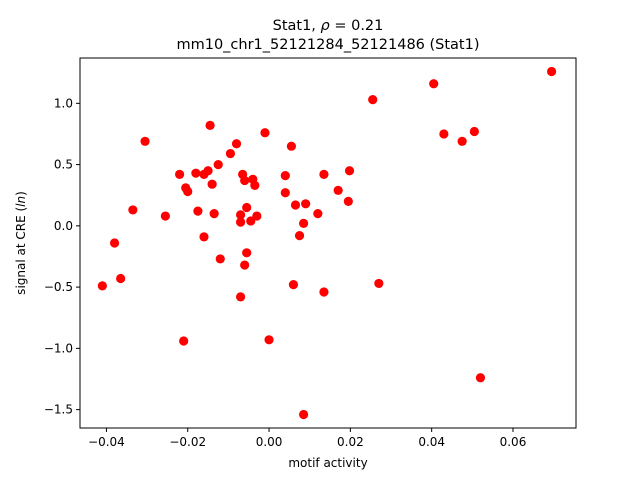 The width and height of the screenshot is (640, 480). I want to click on y-tick-label-2: −0.5, so click(58, 287).